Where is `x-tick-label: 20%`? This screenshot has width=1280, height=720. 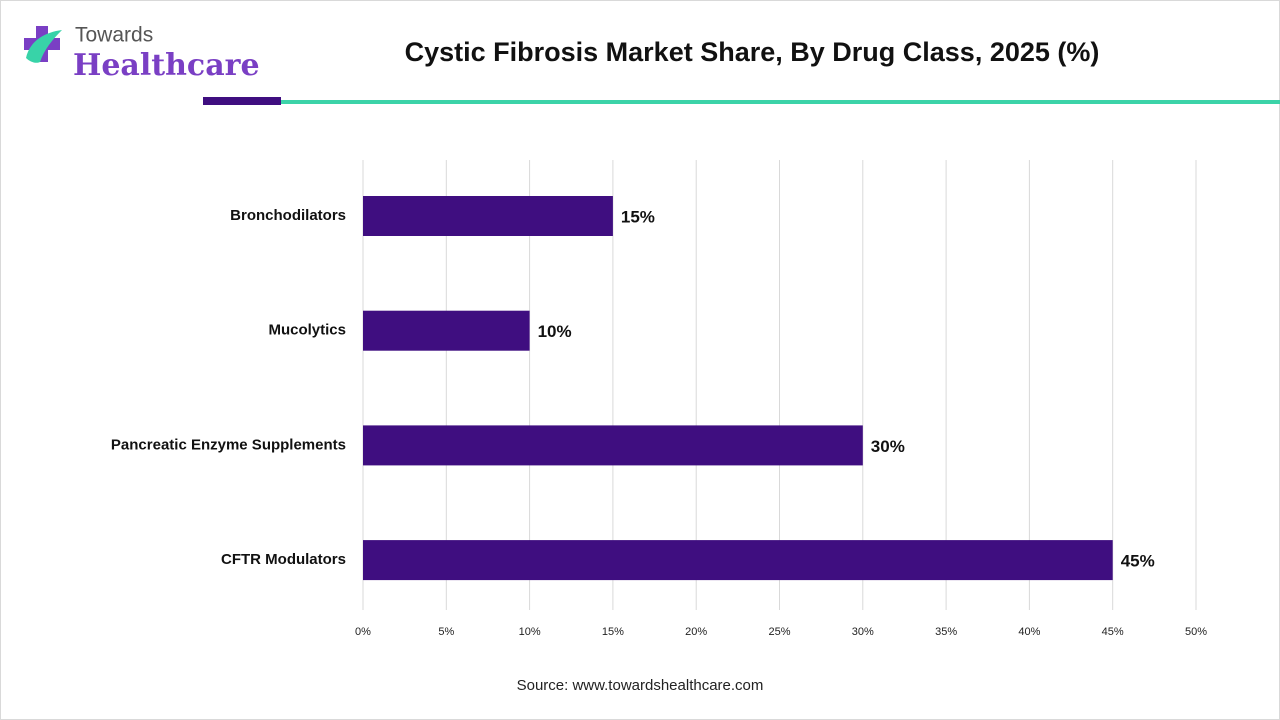 x-tick-label: 20% is located at coordinates (696, 632).